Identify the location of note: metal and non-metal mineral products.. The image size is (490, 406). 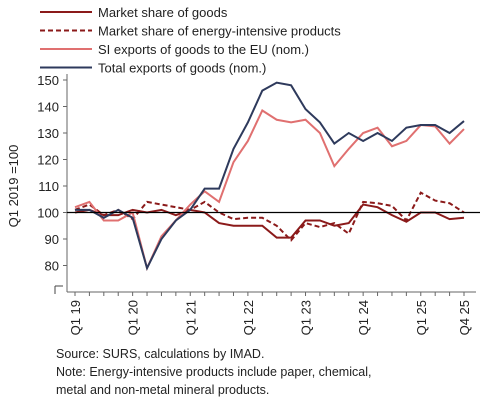
(162, 390).